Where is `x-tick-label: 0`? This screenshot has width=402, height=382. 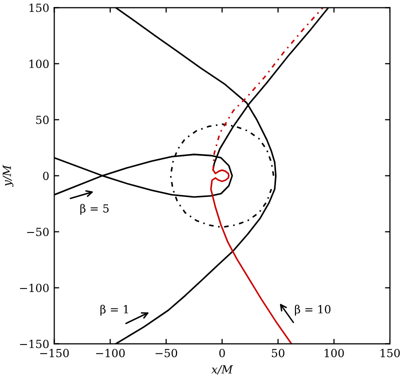 x-tick-label: 0 is located at coordinates (222, 353).